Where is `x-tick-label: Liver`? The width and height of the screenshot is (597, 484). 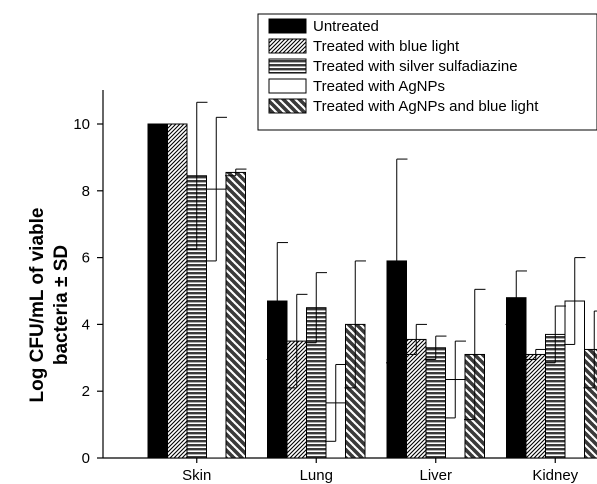
x-tick-label: Liver is located at coordinates (435, 475).